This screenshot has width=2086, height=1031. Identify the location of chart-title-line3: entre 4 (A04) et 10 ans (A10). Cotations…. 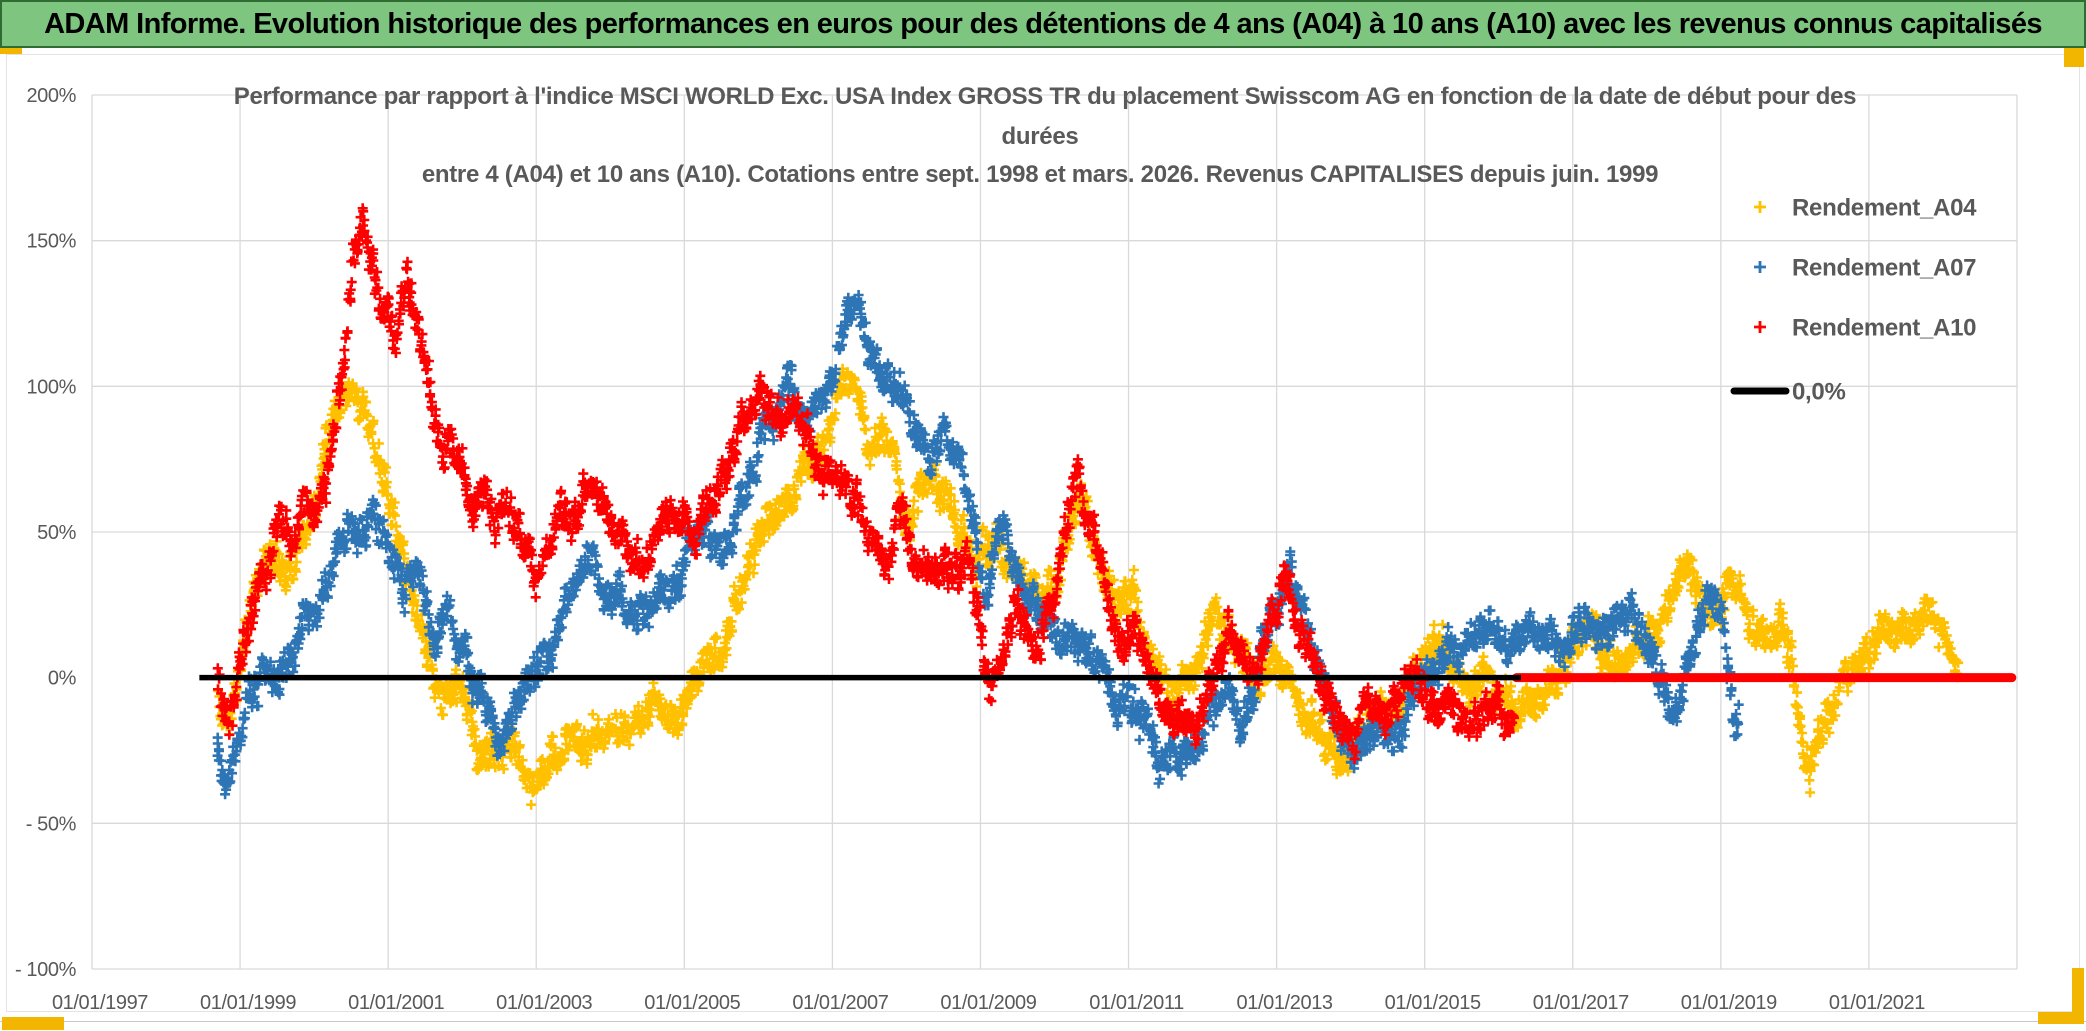
(1040, 174).